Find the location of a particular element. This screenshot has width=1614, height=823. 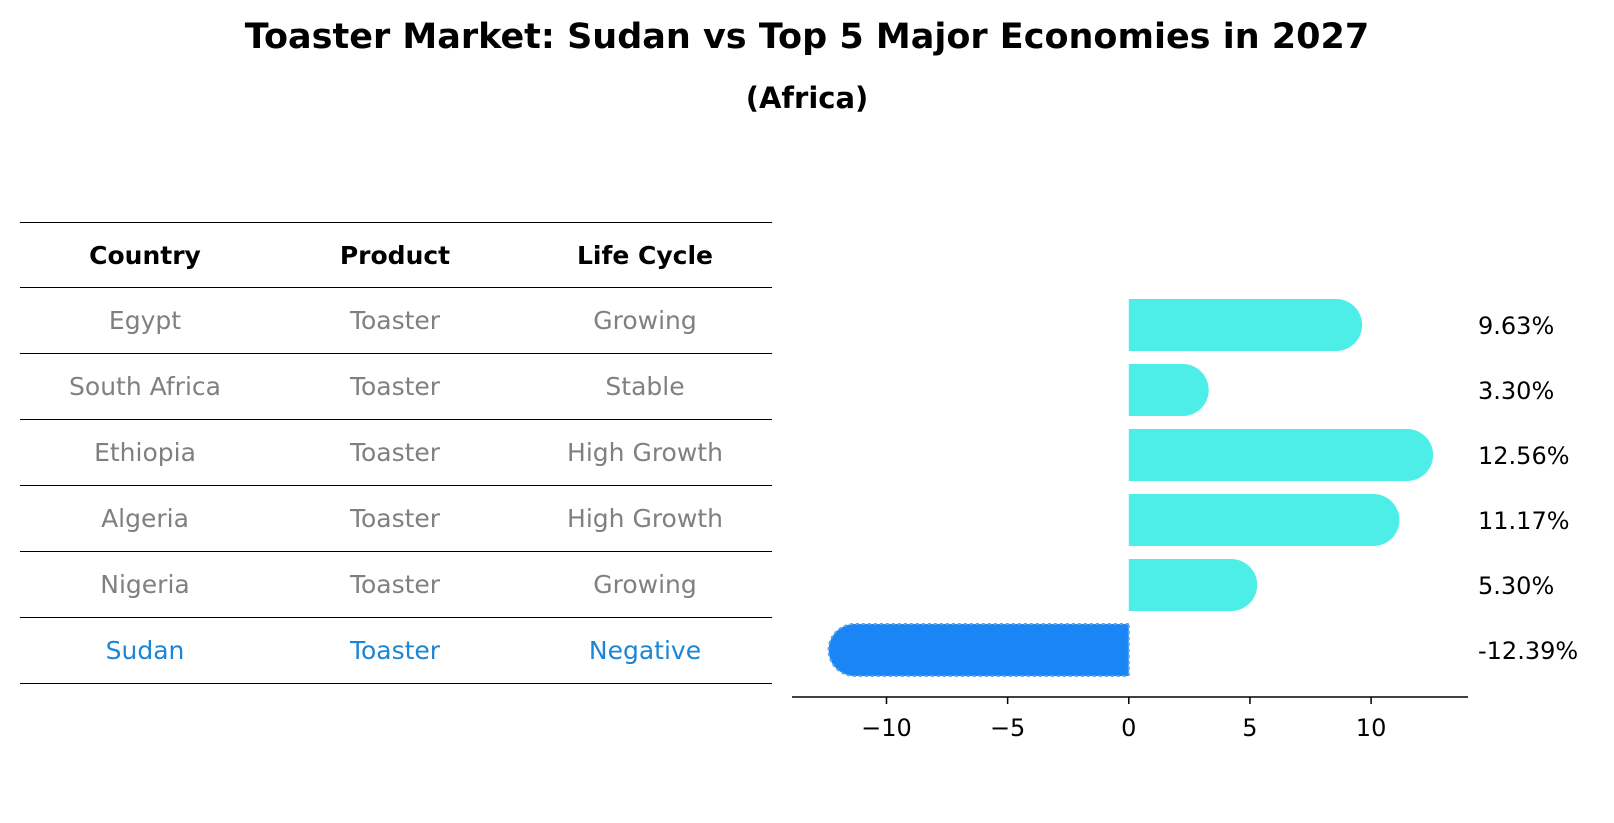

x-tick-label: −10 is located at coordinates (886, 728).